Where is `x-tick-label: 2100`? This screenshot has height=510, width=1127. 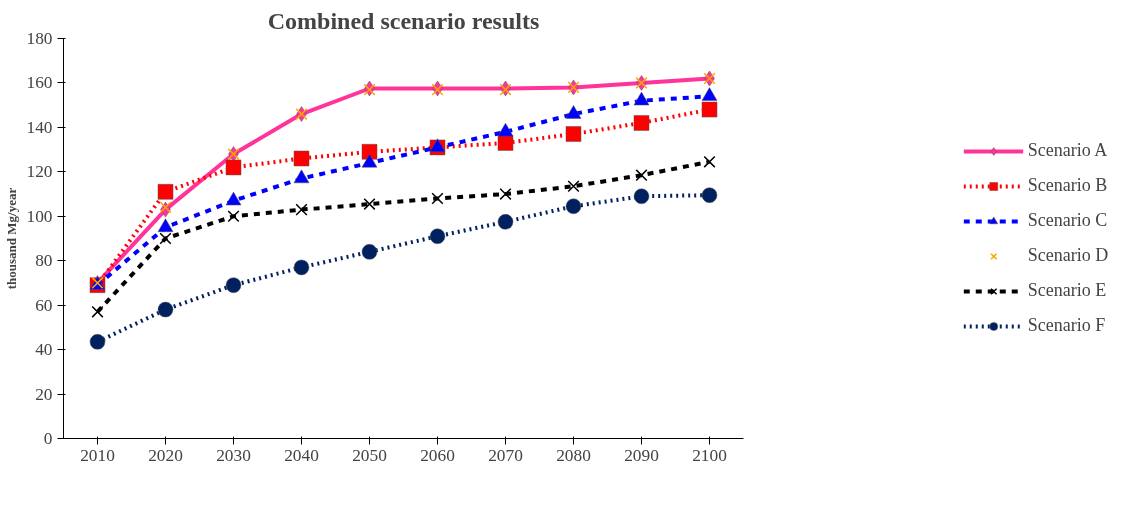
x-tick-label: 2100 is located at coordinates (709, 455).